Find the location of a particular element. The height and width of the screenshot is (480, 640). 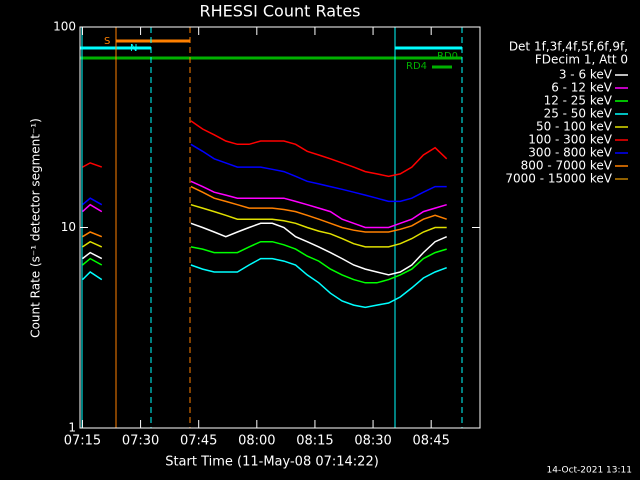

annotation: RD4 is located at coordinates (416, 66).